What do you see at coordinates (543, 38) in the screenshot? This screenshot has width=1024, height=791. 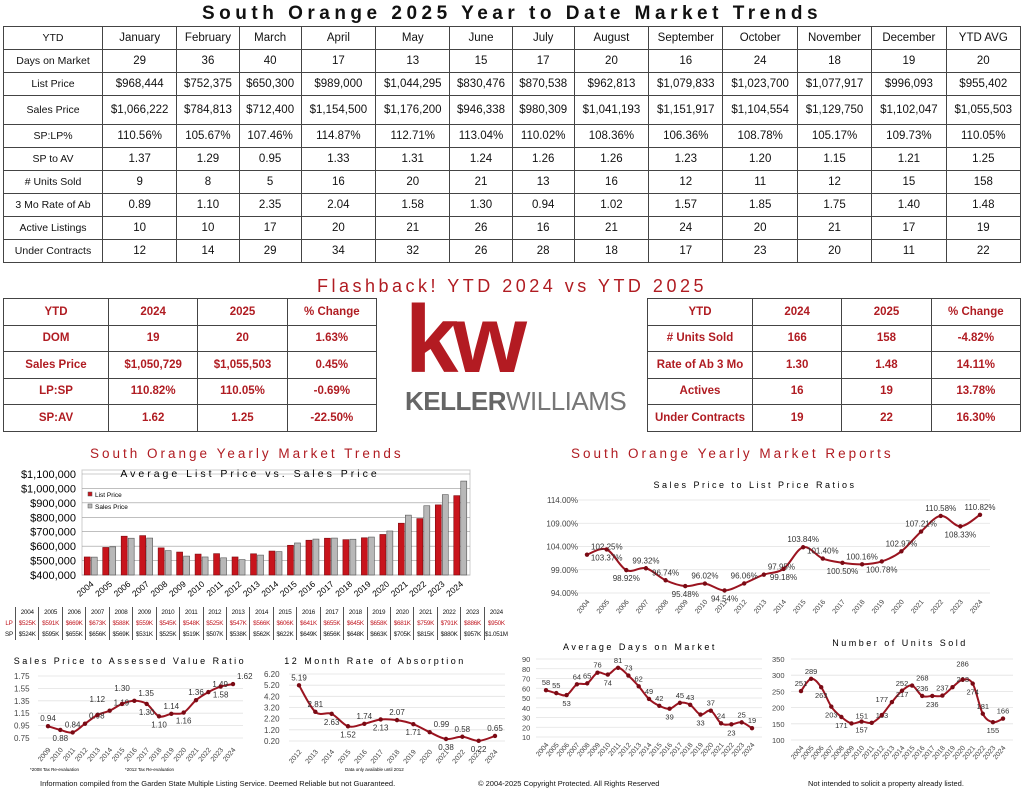 I see `main-table-header-cell: July` at bounding box center [543, 38].